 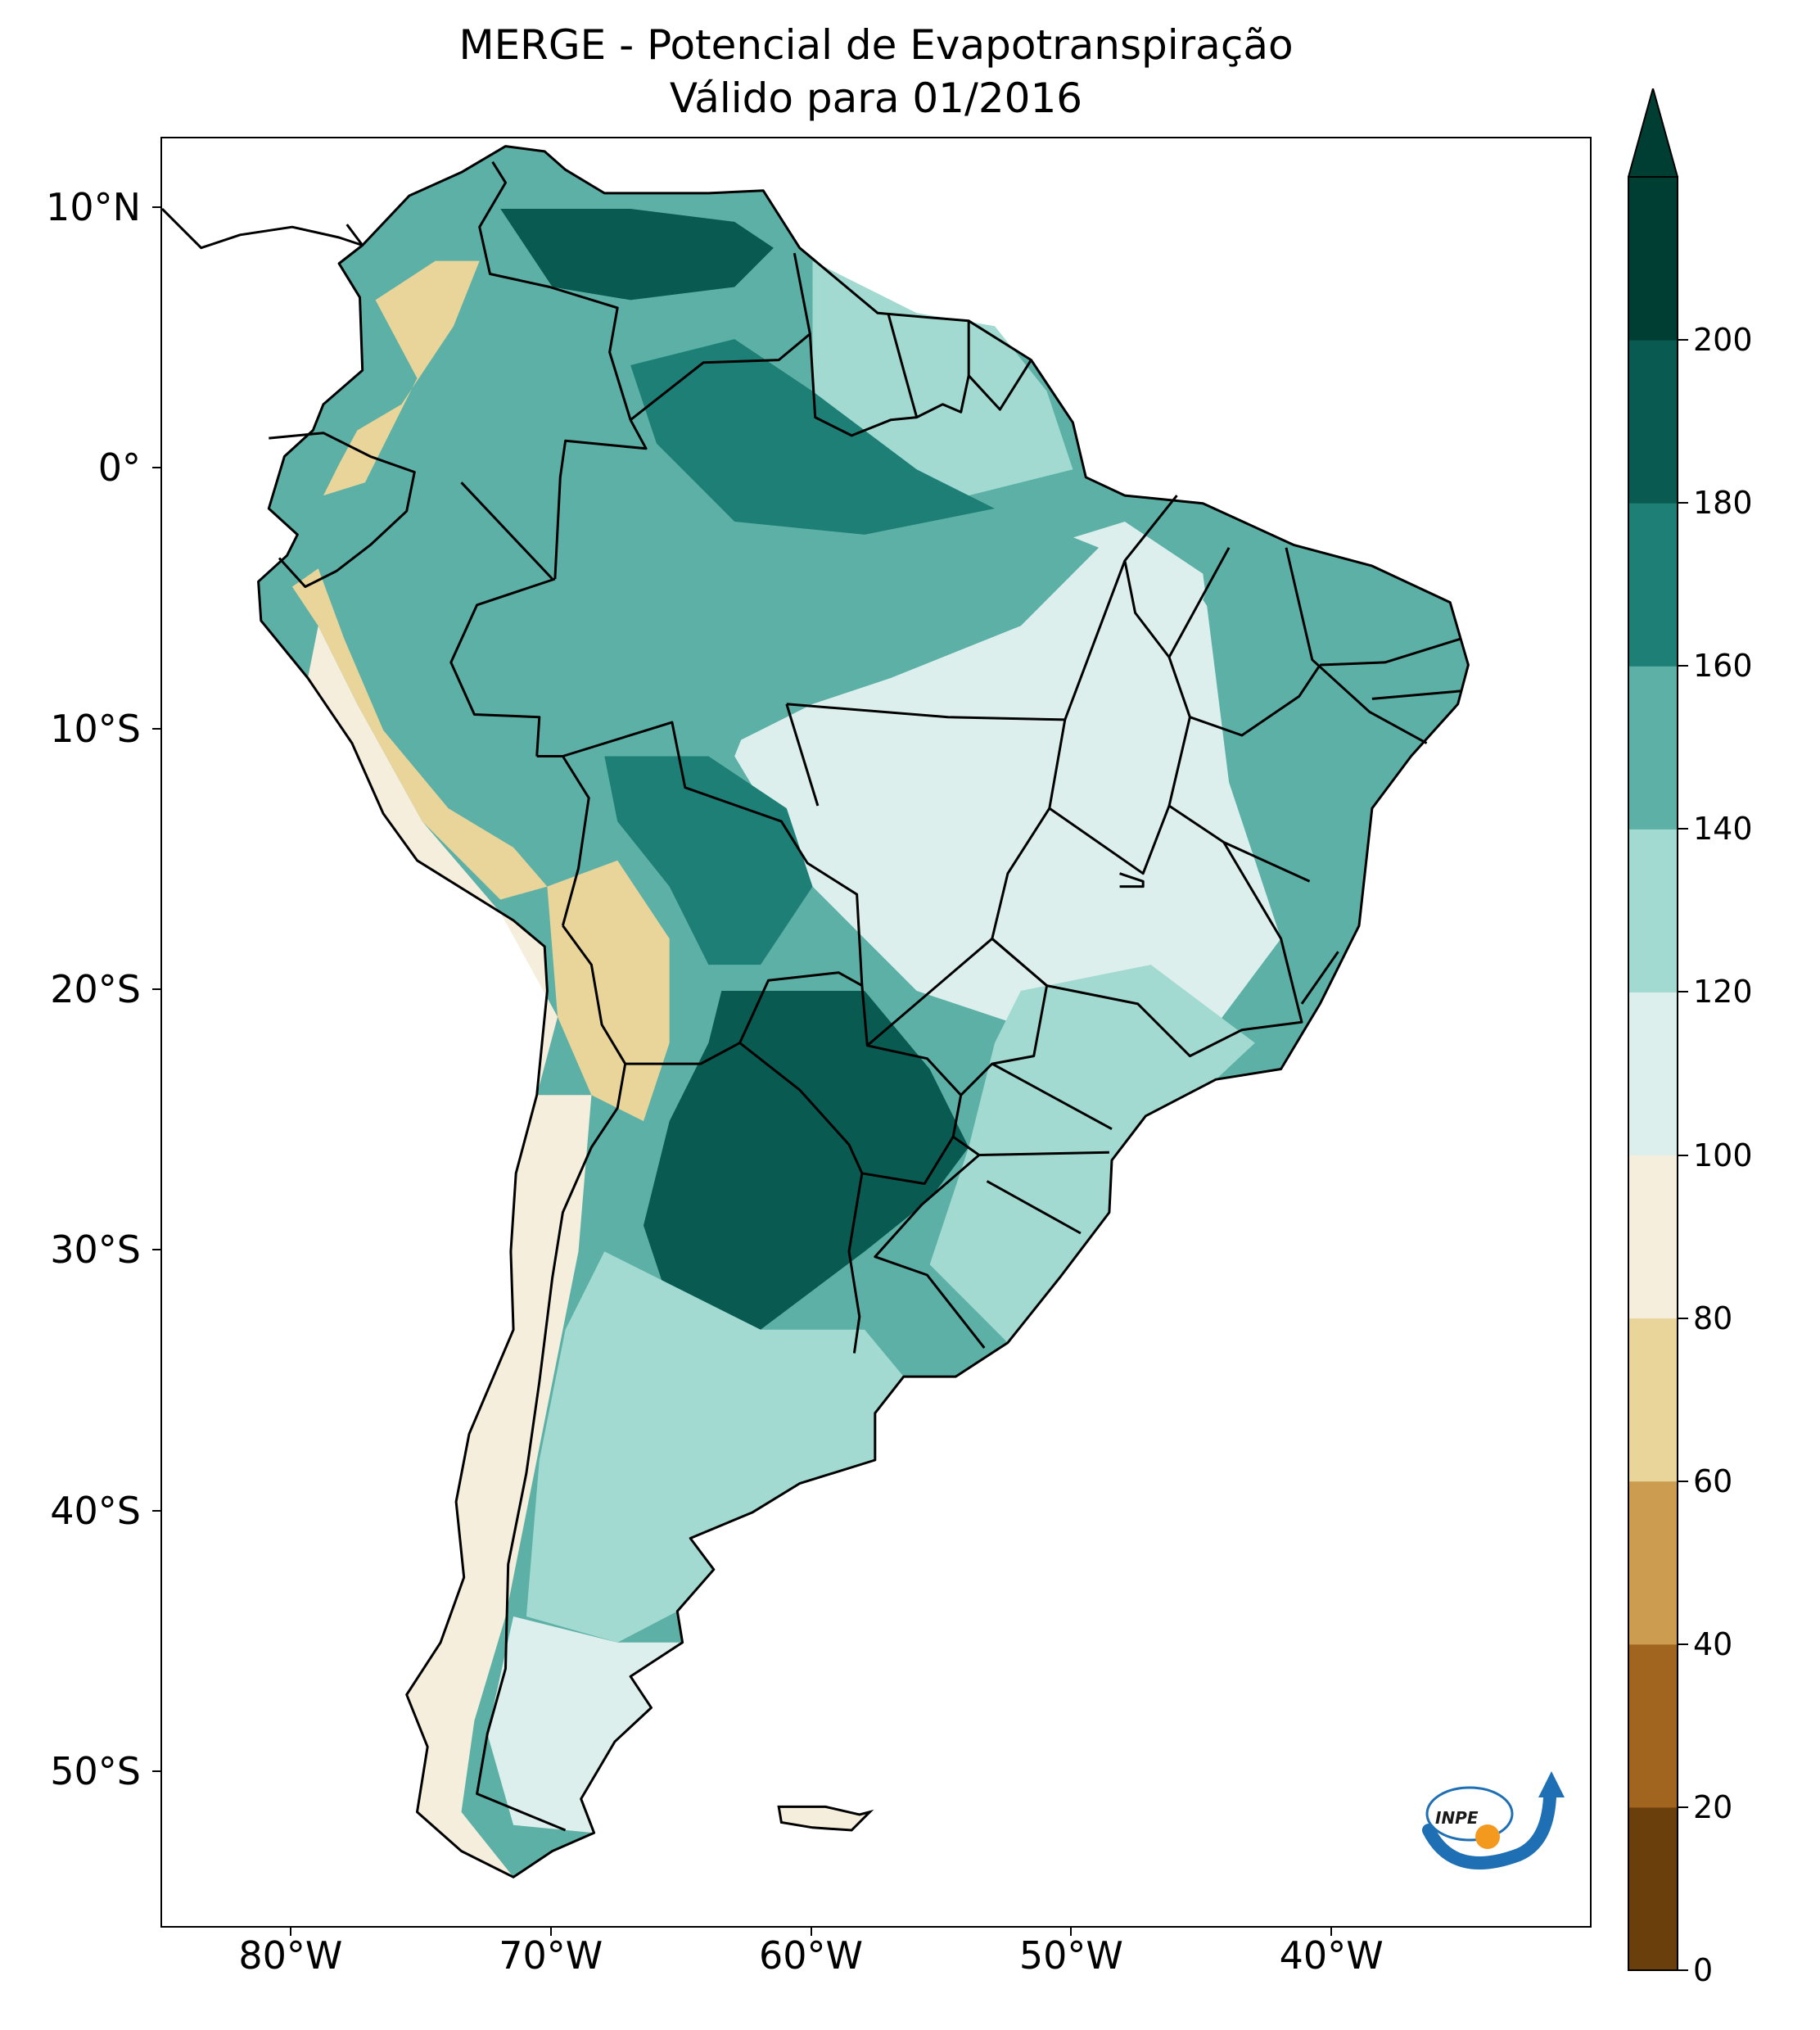 What do you see at coordinates (95, 1510) in the screenshot?
I see `lat-label: 40°S` at bounding box center [95, 1510].